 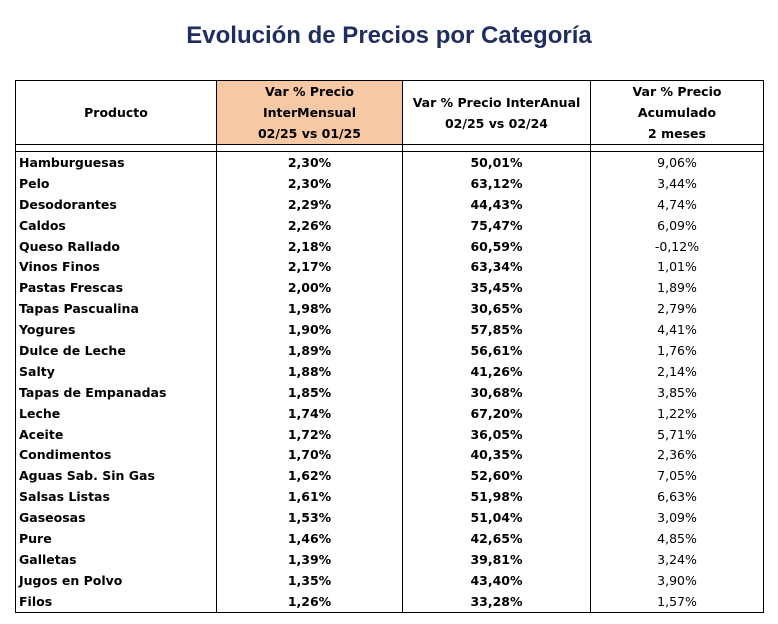 What do you see at coordinates (116, 330) in the screenshot?
I see `cell-producto: Yogures` at bounding box center [116, 330].